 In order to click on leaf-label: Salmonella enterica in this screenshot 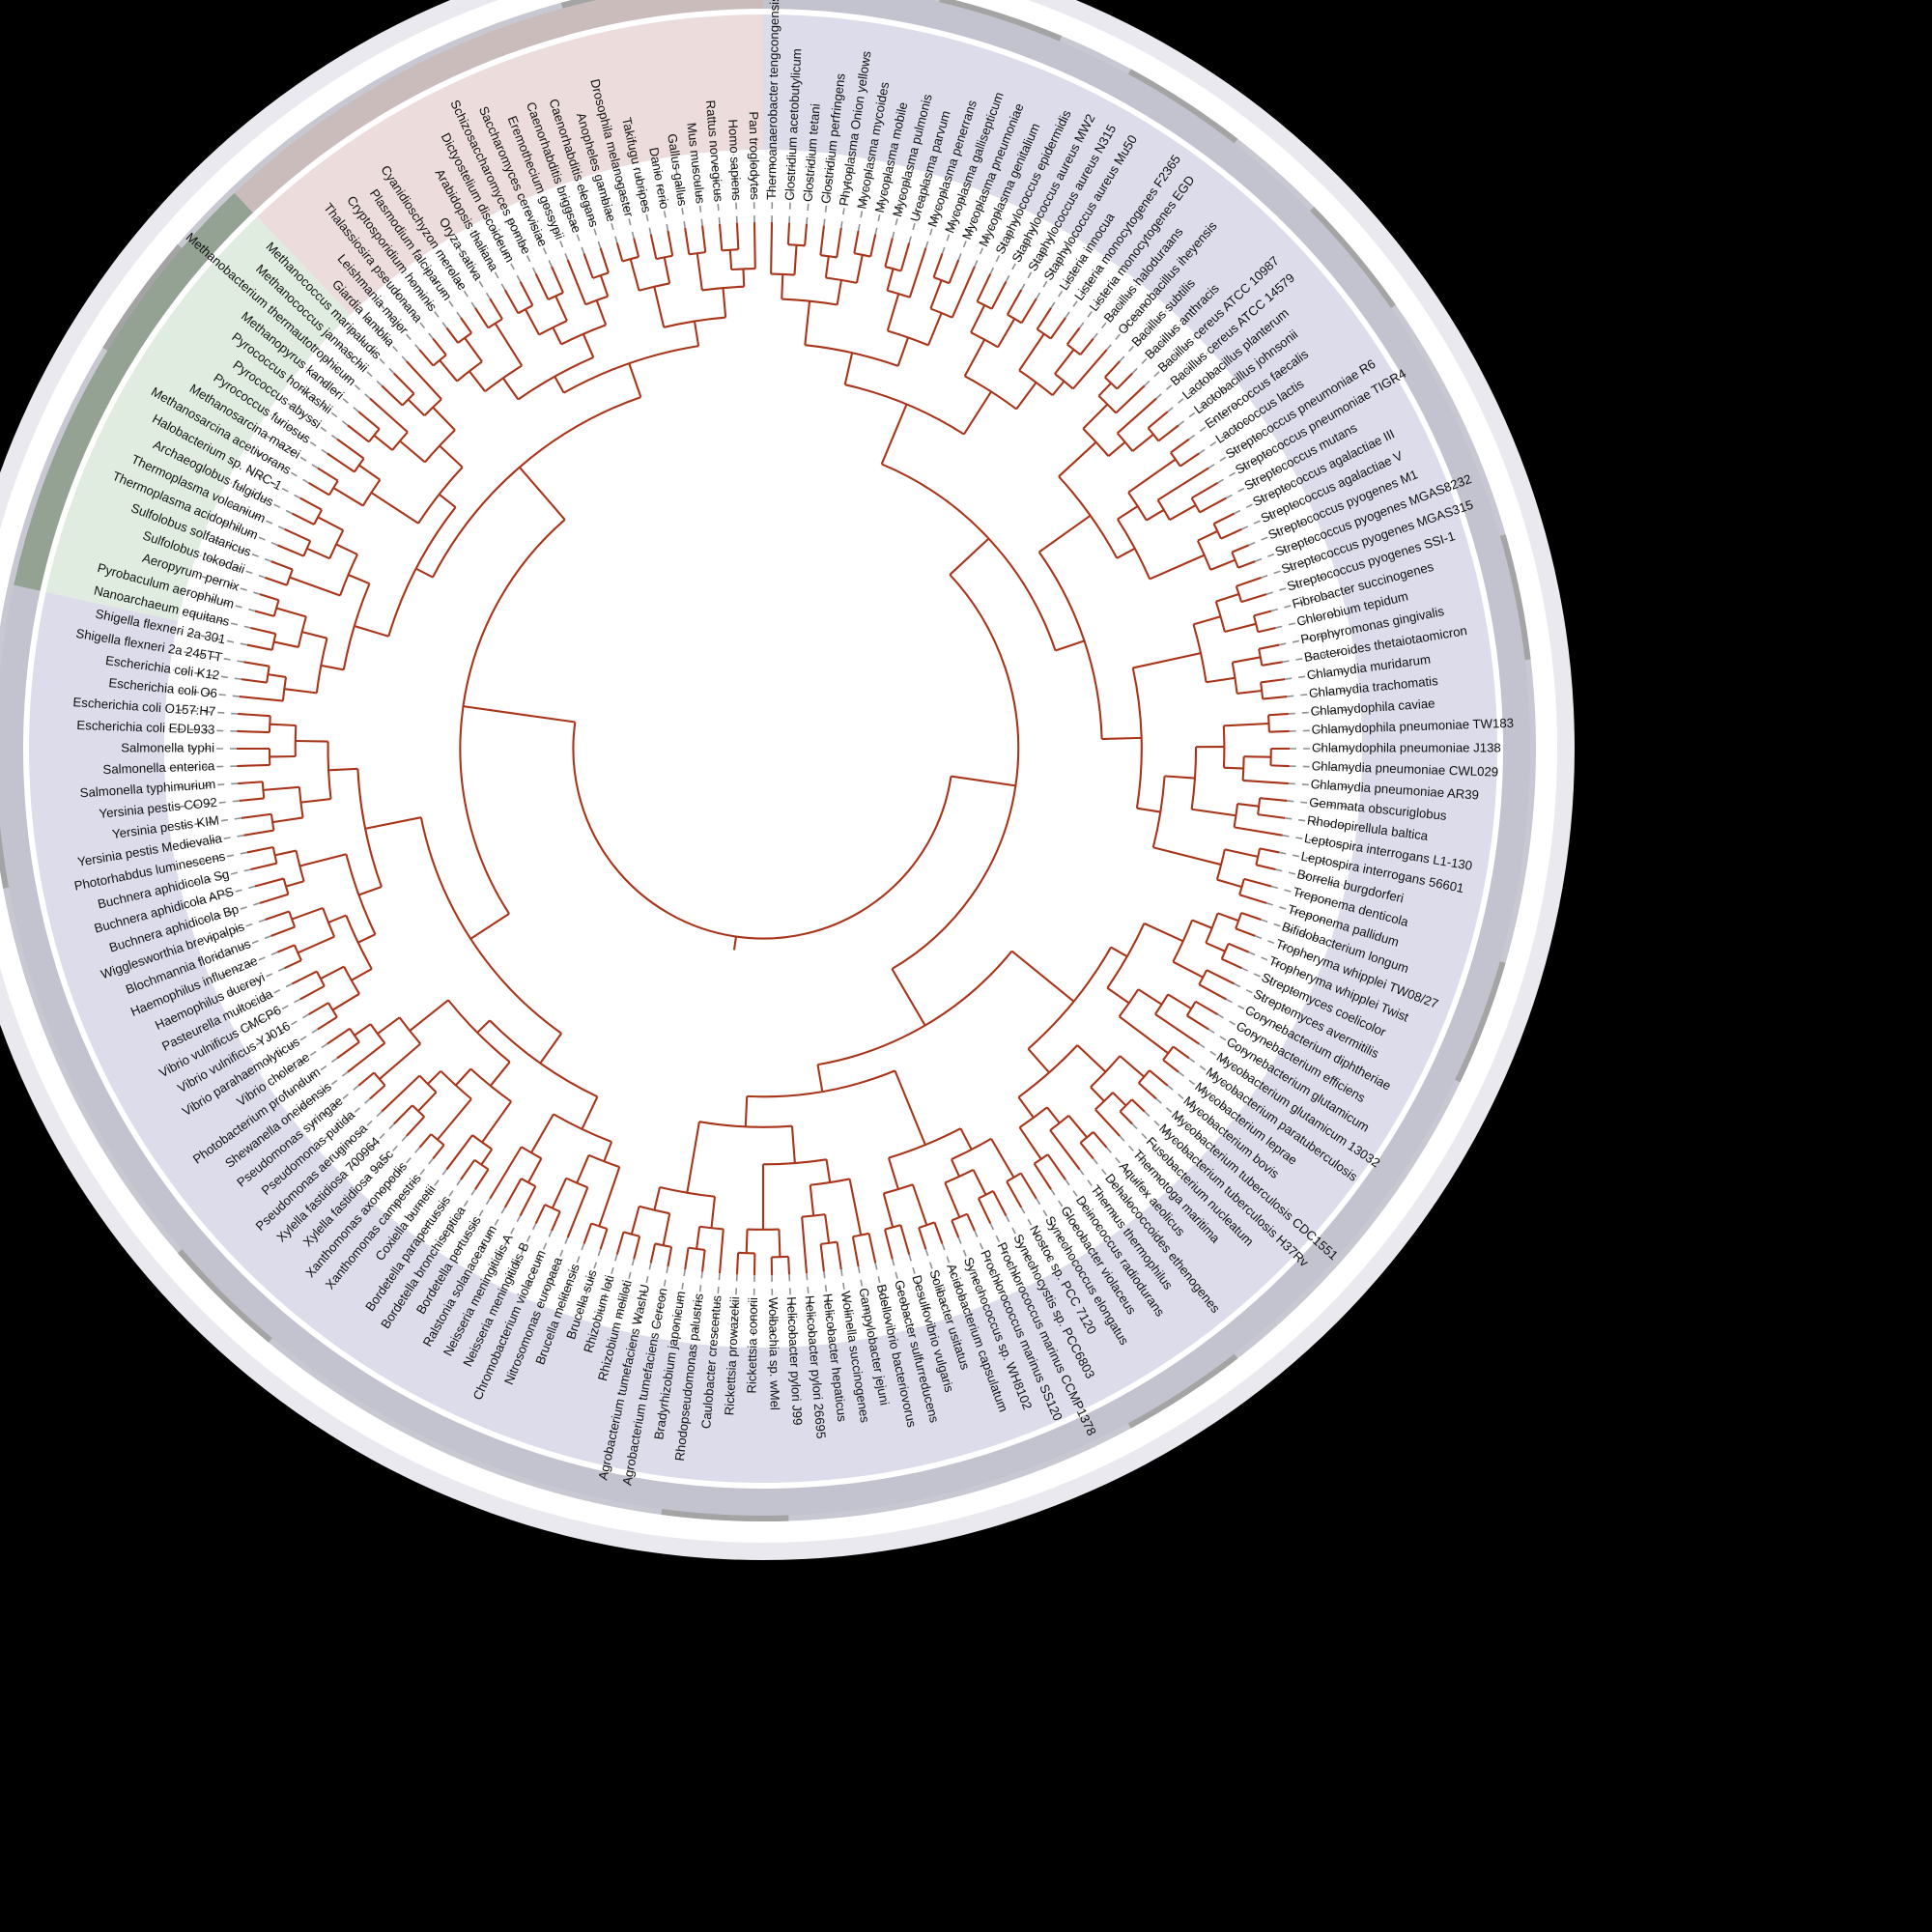, I will do `click(158, 767)`.